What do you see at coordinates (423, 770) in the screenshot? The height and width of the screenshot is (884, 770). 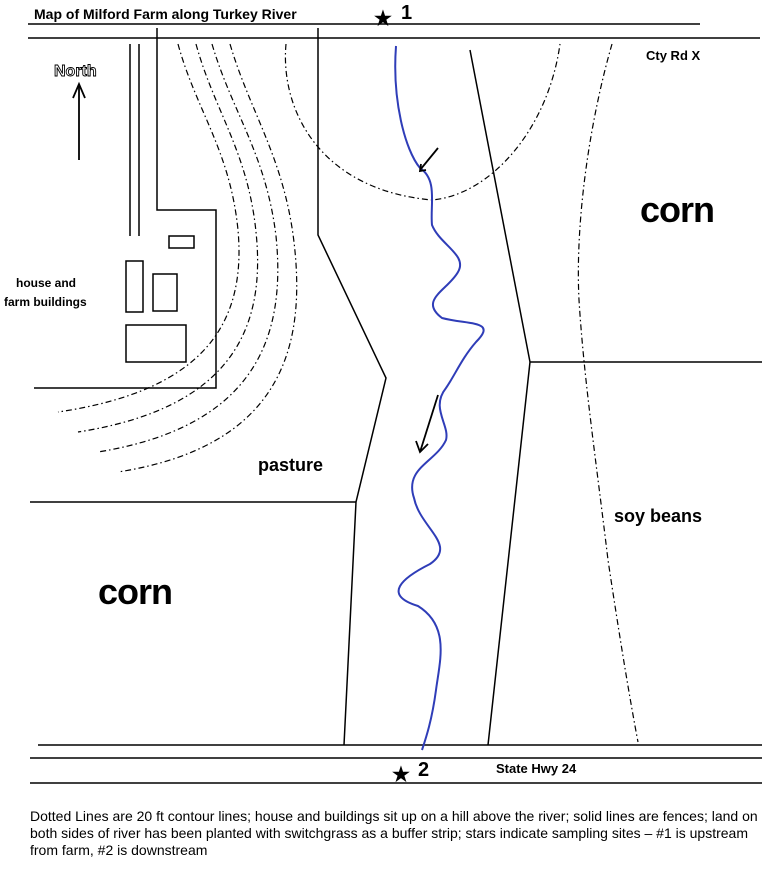 I see `site-2-label: 2` at bounding box center [423, 770].